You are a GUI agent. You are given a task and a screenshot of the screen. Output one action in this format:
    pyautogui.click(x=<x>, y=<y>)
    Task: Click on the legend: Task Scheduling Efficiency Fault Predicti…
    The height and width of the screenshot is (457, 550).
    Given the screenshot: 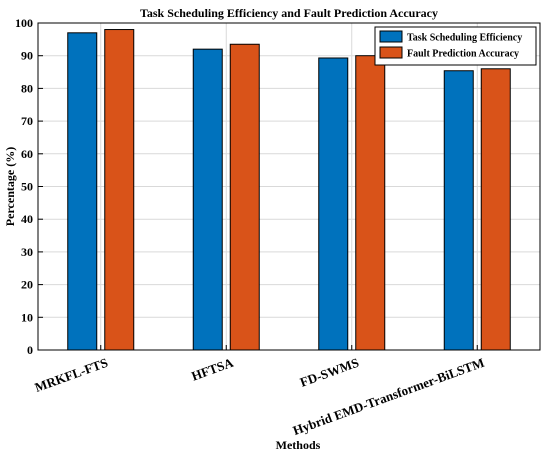 What is the action you would take?
    pyautogui.click(x=455, y=46)
    